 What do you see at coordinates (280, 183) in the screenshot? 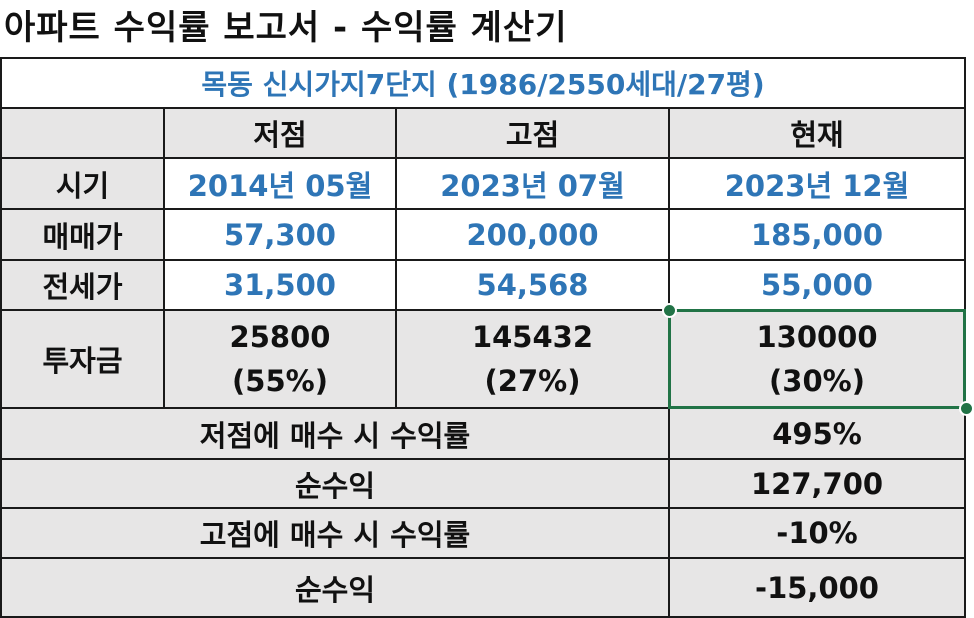
I see `period-low-cell: 2014년 05월` at bounding box center [280, 183].